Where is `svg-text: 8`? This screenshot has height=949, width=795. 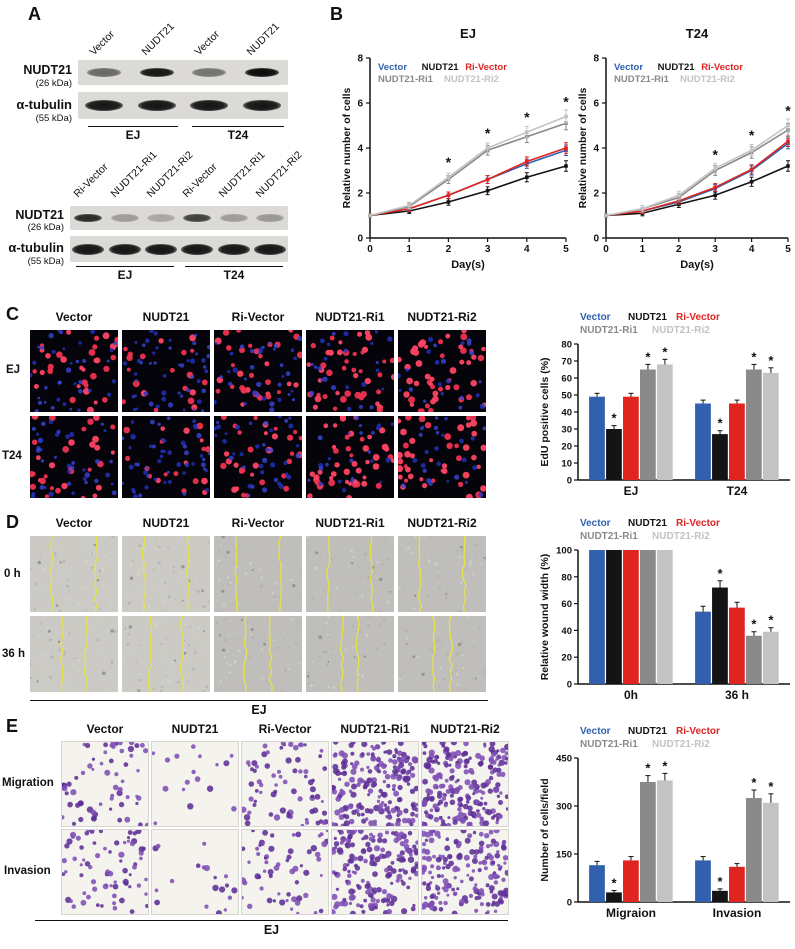 svg-text: 8 is located at coordinates (596, 59).